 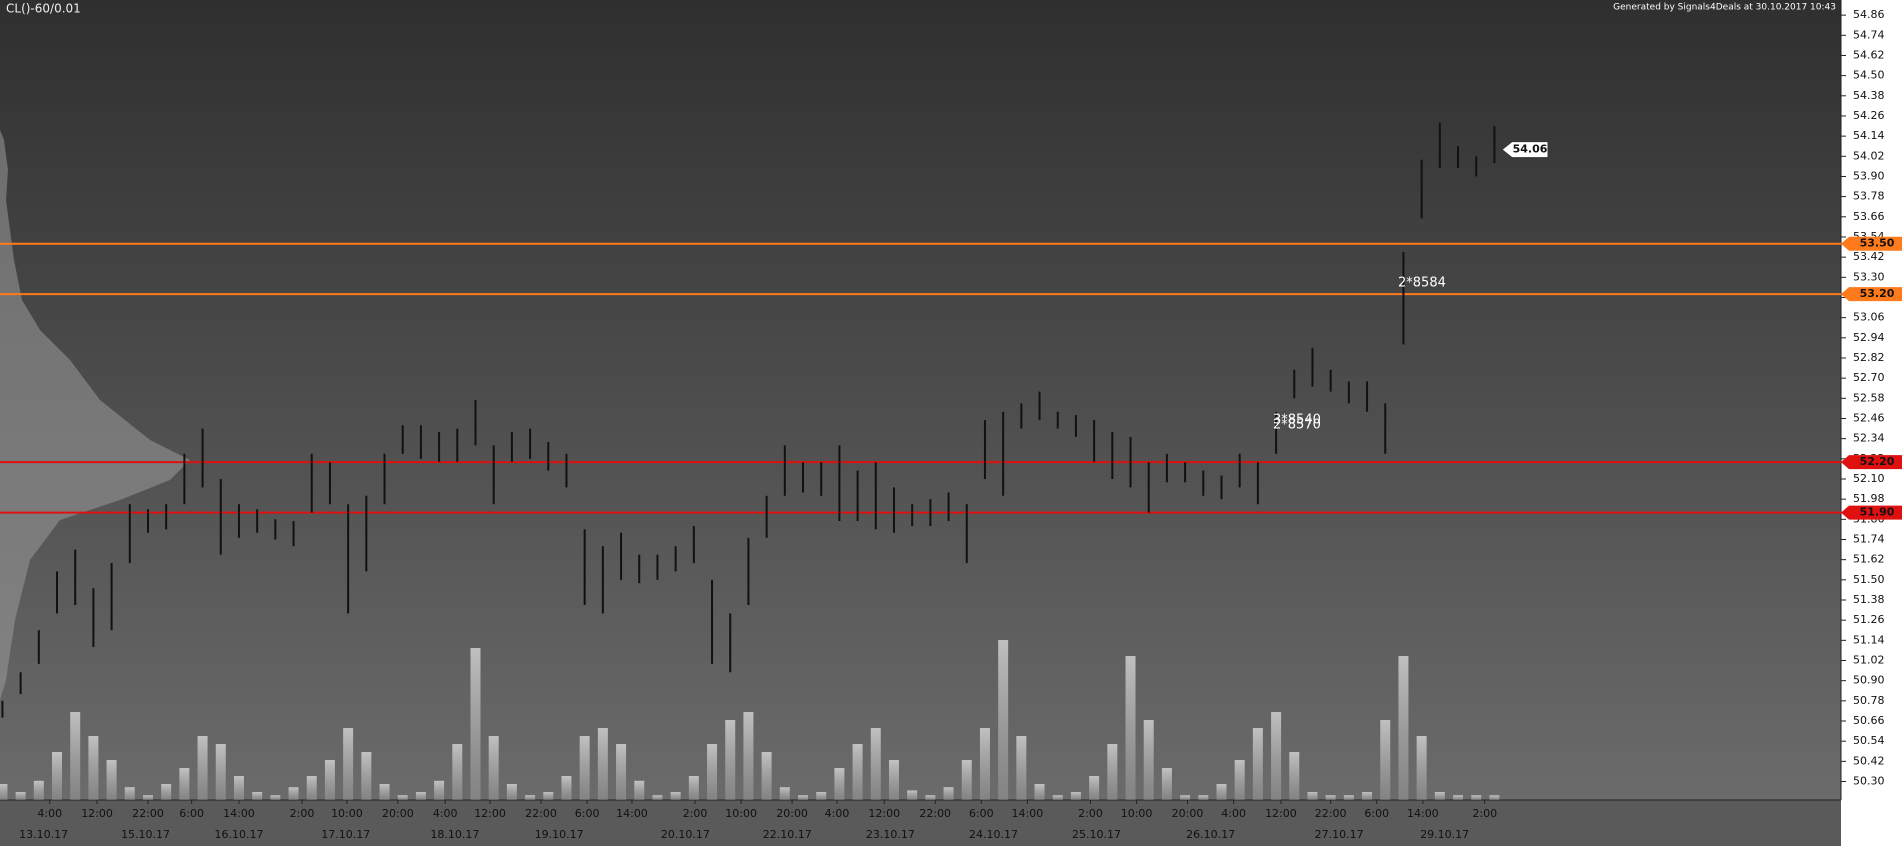 What do you see at coordinates (1869, 397) in the screenshot?
I see `y-tick-label: 52.58` at bounding box center [1869, 397].